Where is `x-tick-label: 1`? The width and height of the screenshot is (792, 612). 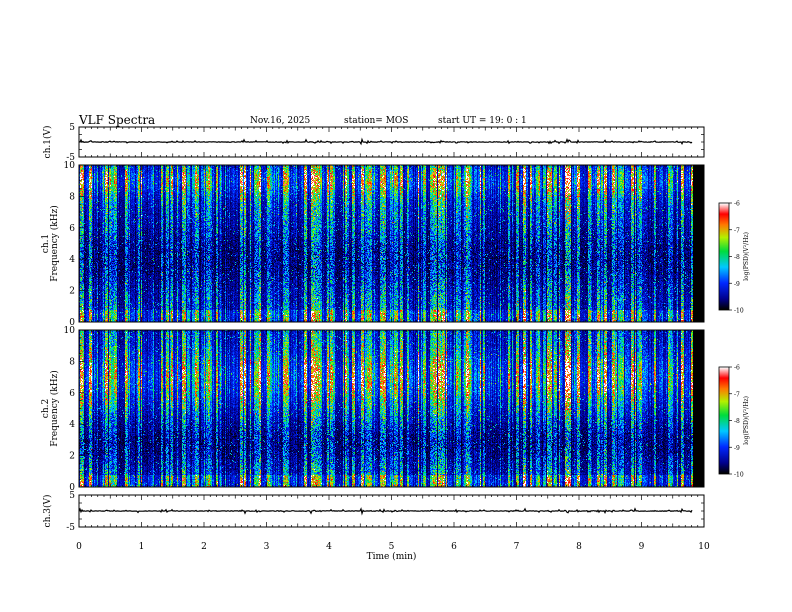
x-tick-label: 1 is located at coordinates (142, 547).